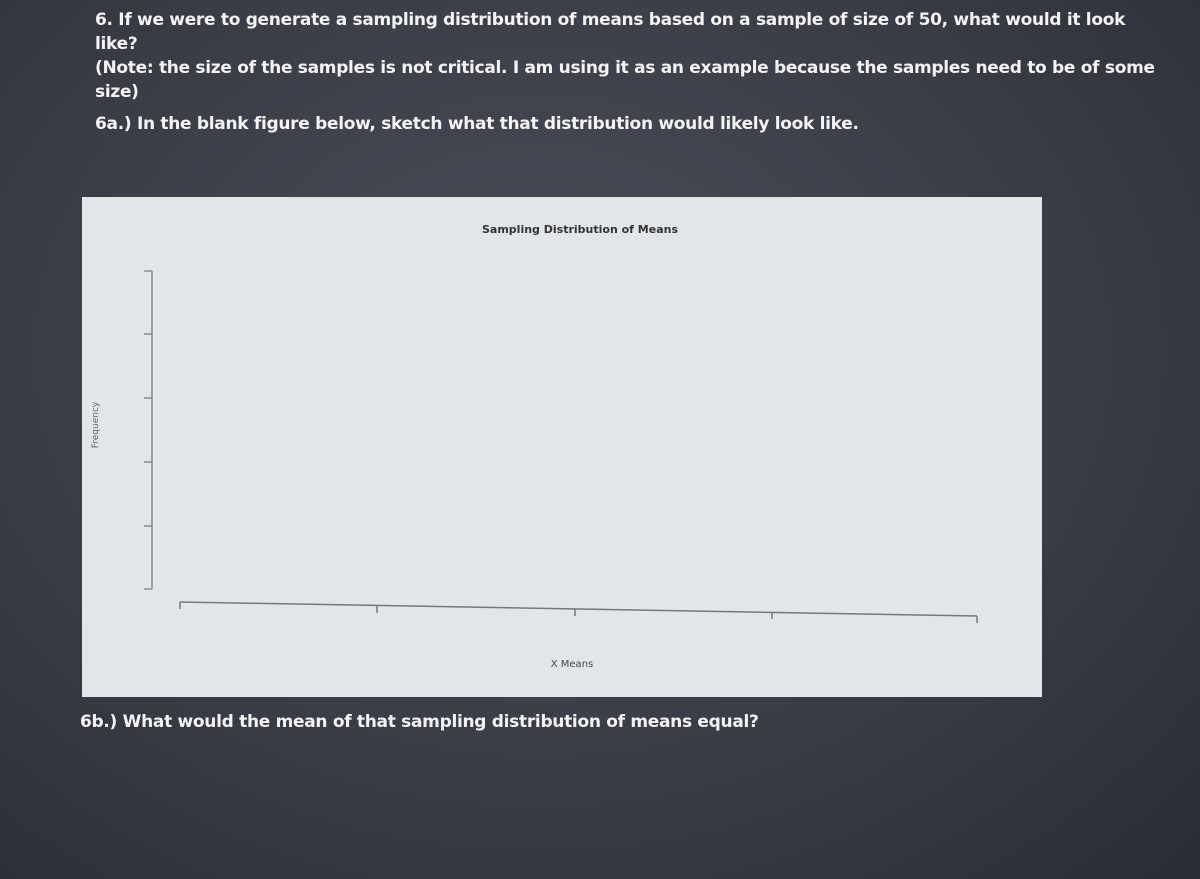 The image size is (1200, 879). Describe the element at coordinates (578, 612) in the screenshot. I see `x-axis` at that location.